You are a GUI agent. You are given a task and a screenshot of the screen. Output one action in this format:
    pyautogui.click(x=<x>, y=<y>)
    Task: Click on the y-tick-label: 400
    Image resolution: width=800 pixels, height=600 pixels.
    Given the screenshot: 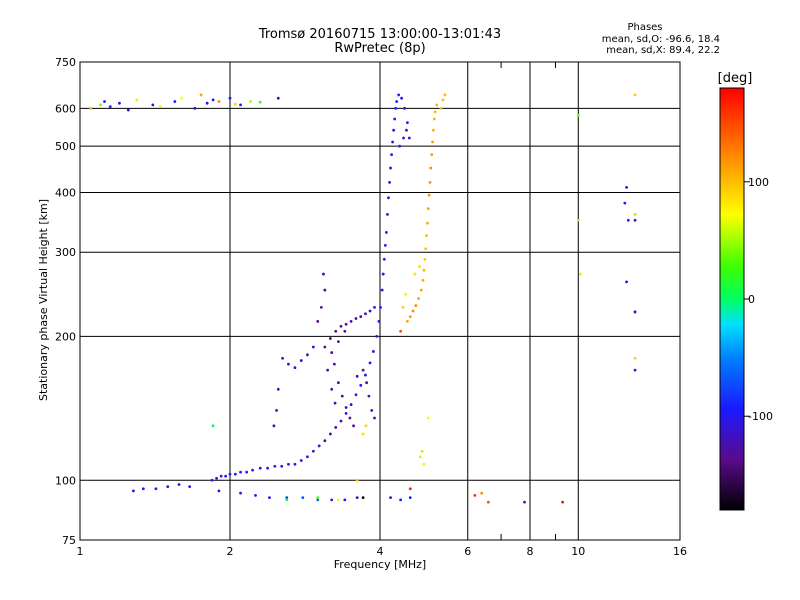 What is the action you would take?
    pyautogui.click(x=65, y=192)
    